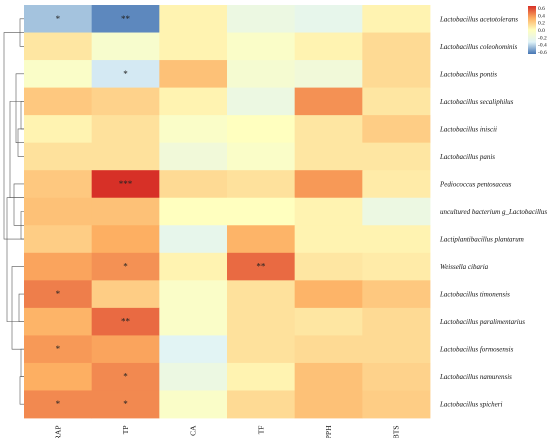  I want to click on row-label: uncultured bacterium g_Lactobacillus, so click(493, 212).